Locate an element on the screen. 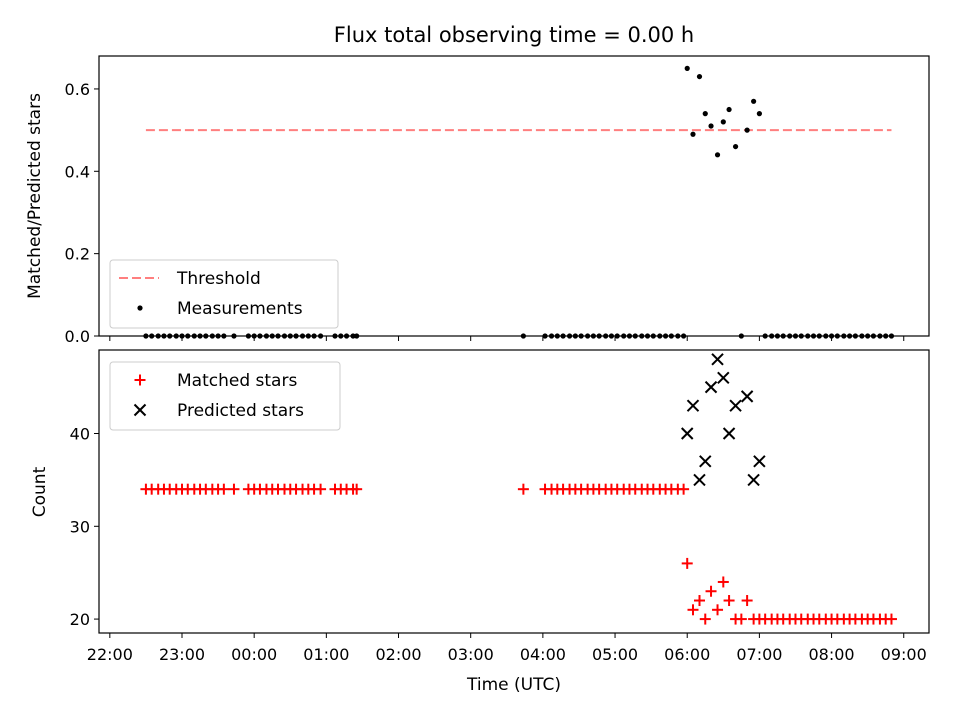 This screenshot has height=720, width=960. legend-matched-swatch is located at coordinates (140, 380).